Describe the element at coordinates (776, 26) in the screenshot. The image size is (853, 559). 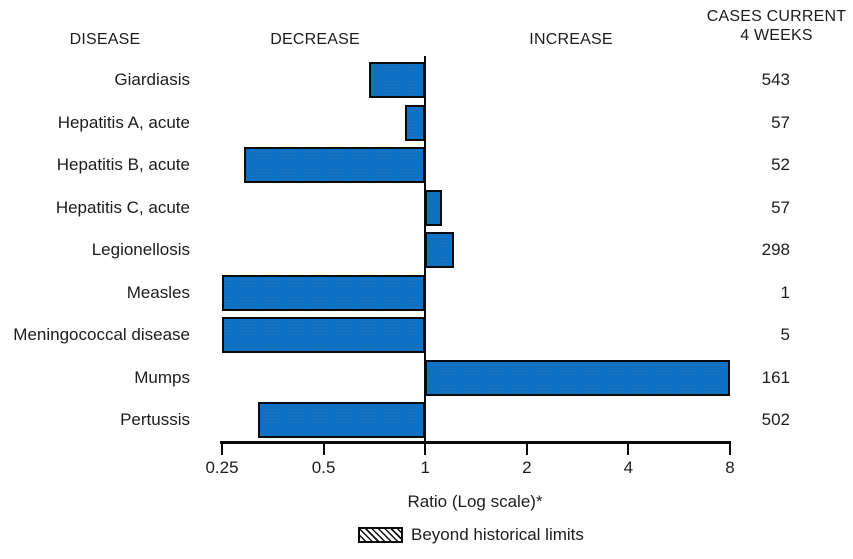
I see `column-header-cases-current-4-weeks: CASES CURRENT 4 WEEKS` at that location.